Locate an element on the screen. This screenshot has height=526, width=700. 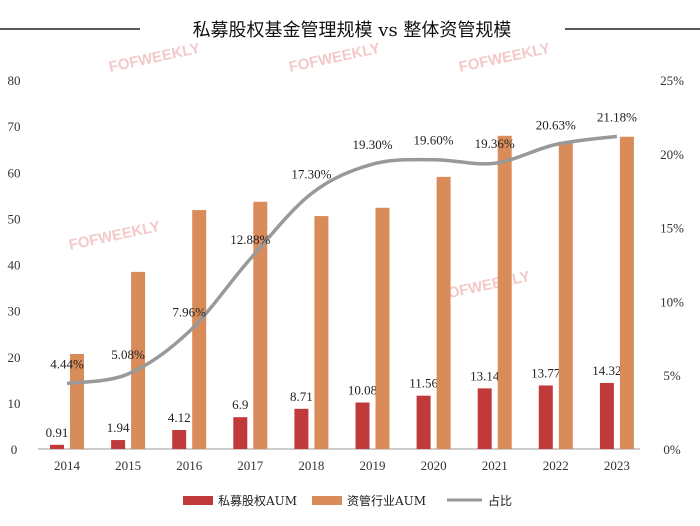
data-label-ratio: 21.18% is located at coordinates (617, 116).